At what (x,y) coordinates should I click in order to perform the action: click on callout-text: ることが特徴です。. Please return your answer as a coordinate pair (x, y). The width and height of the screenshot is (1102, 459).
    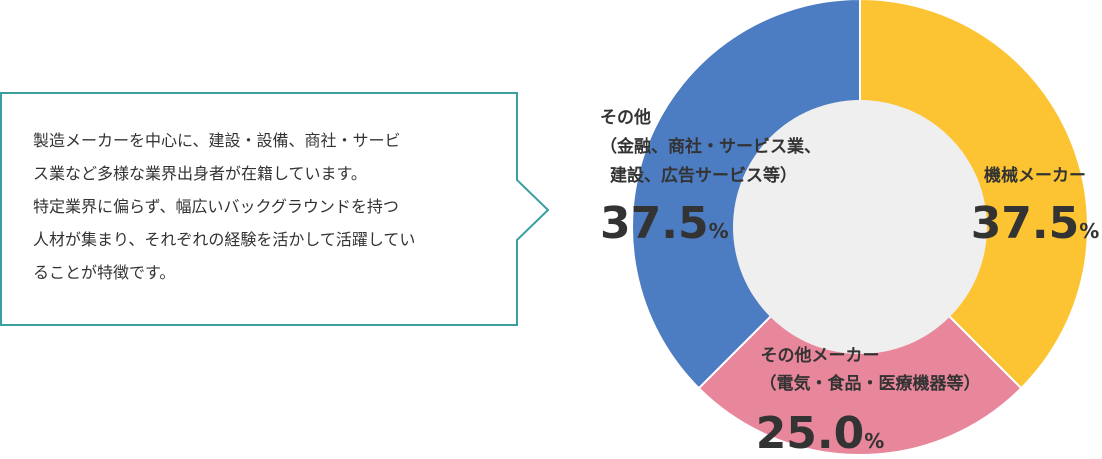
    Looking at the image, I should click on (104, 272).